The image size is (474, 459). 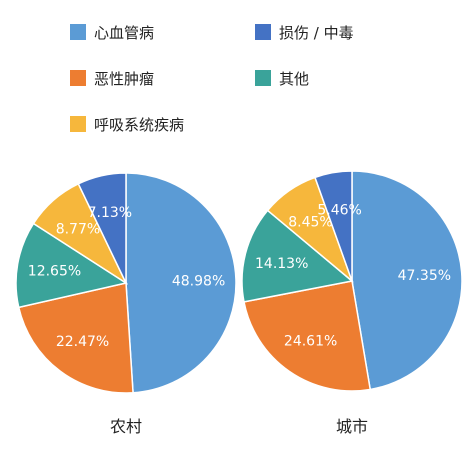 I want to click on slice-value-label: 22.47%, so click(x=82, y=342).